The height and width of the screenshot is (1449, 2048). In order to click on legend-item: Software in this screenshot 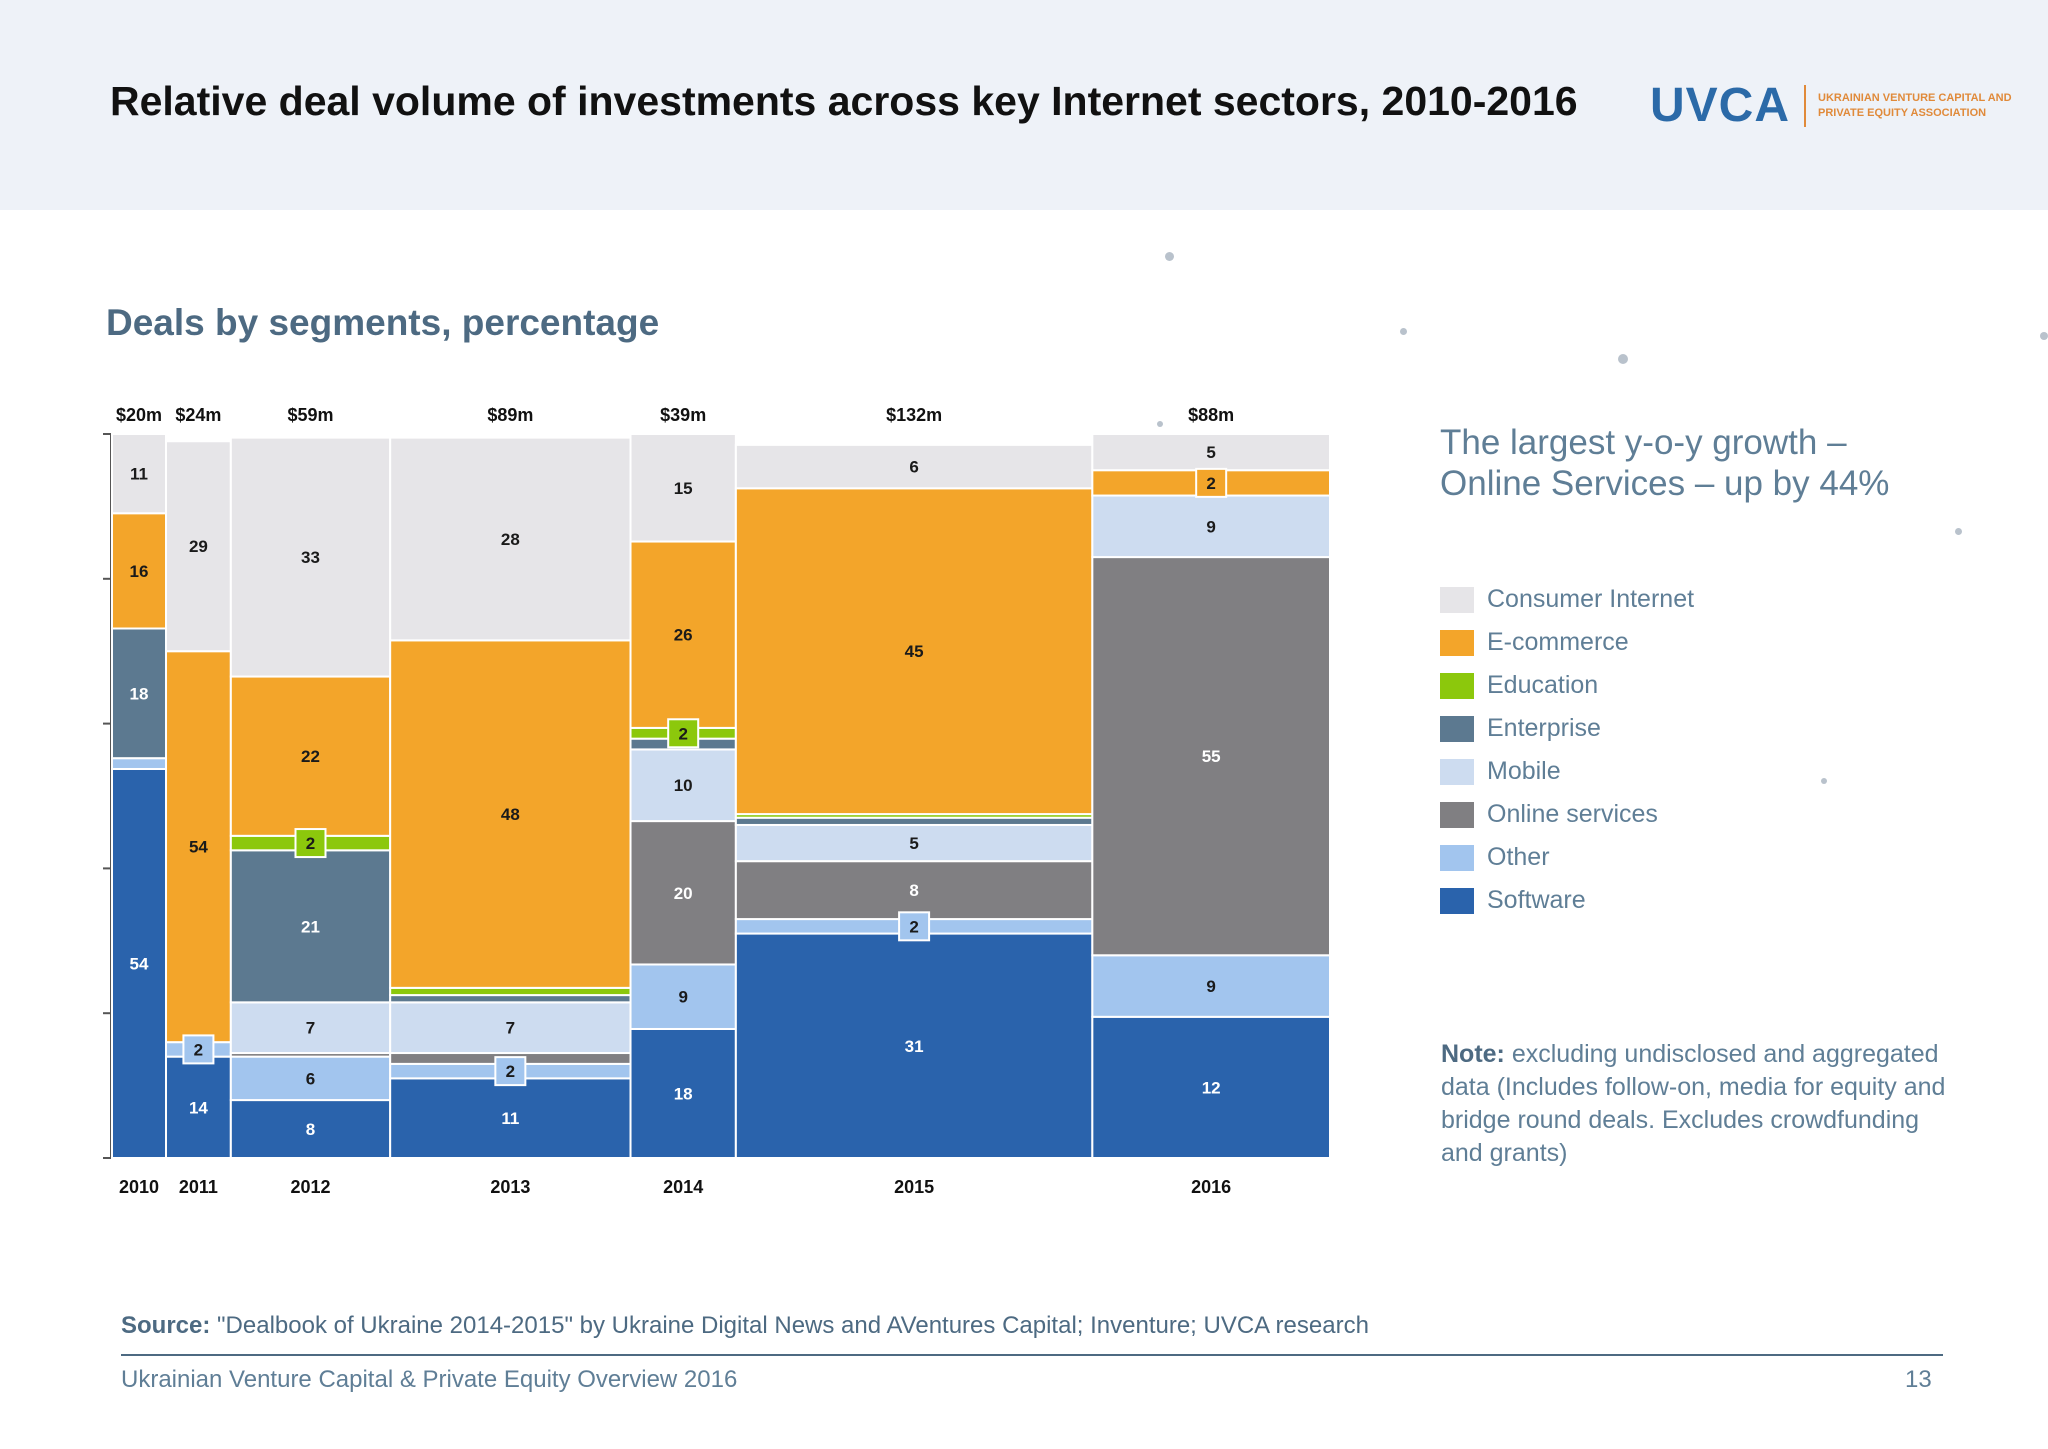, I will do `click(1567, 900)`.